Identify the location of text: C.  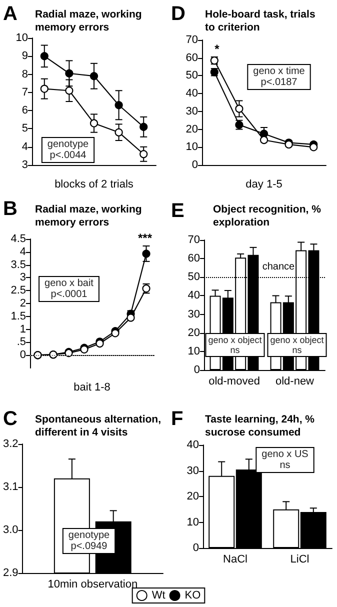
(10, 419).